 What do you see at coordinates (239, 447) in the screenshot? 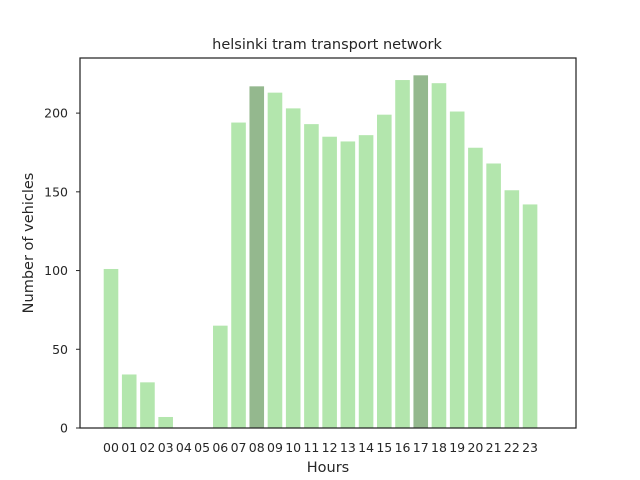
I see `x-tick-label-07: 07` at bounding box center [239, 447].